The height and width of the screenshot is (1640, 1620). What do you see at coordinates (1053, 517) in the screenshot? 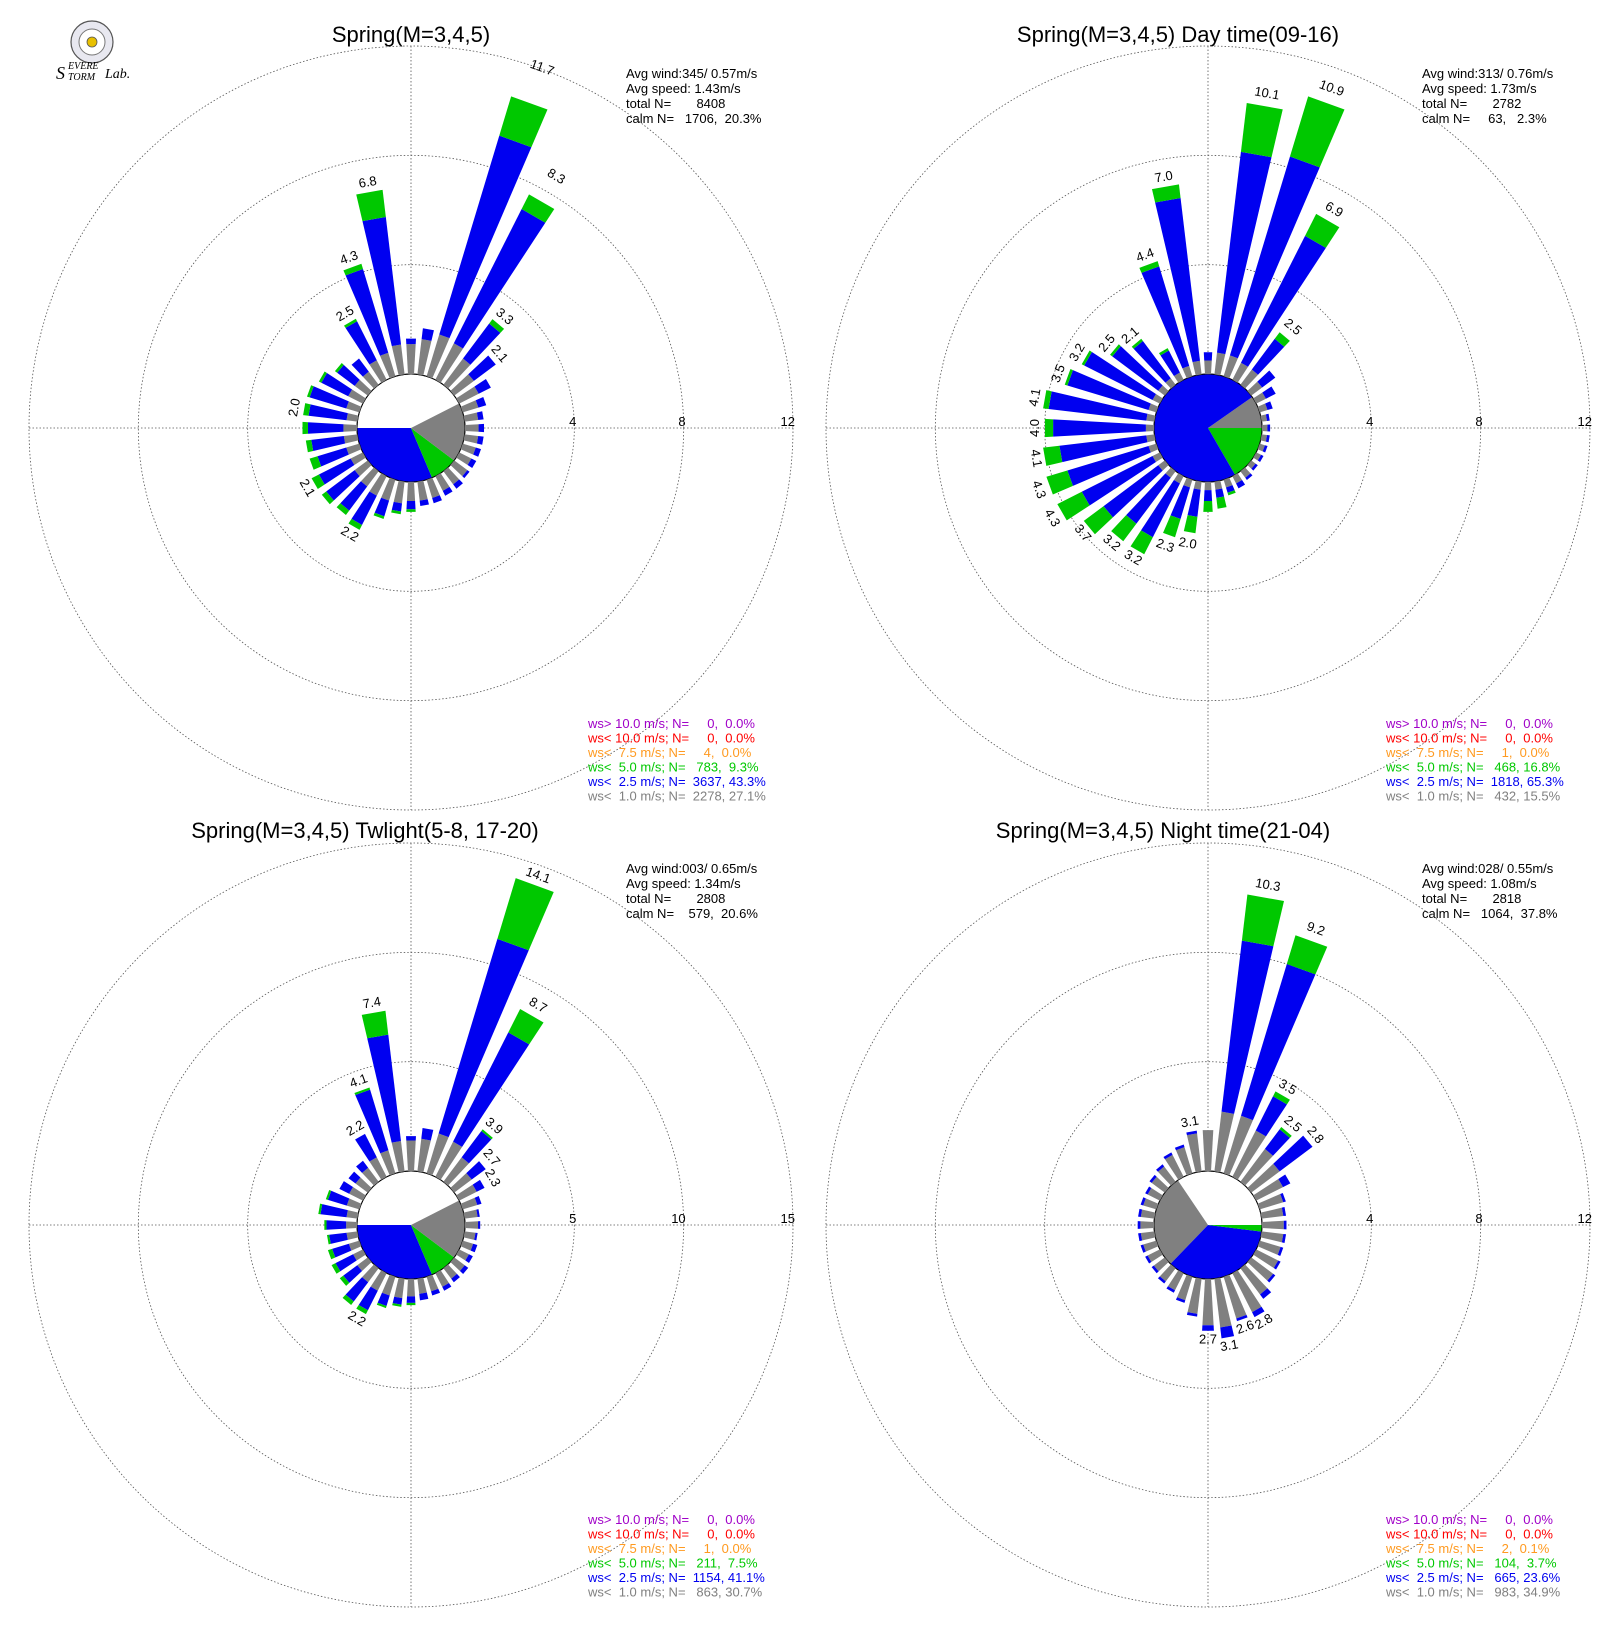
I see `bar-value-label: 4.3` at bounding box center [1053, 517].